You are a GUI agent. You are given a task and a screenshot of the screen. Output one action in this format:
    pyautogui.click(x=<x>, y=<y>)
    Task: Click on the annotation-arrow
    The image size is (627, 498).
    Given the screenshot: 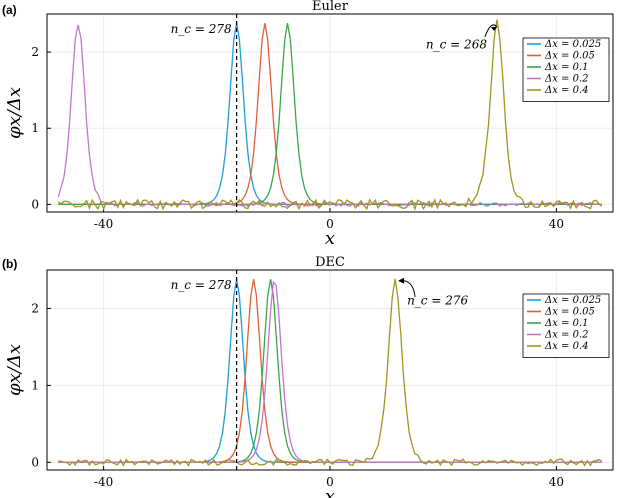 What is the action you would take?
    pyautogui.click(x=491, y=31)
    